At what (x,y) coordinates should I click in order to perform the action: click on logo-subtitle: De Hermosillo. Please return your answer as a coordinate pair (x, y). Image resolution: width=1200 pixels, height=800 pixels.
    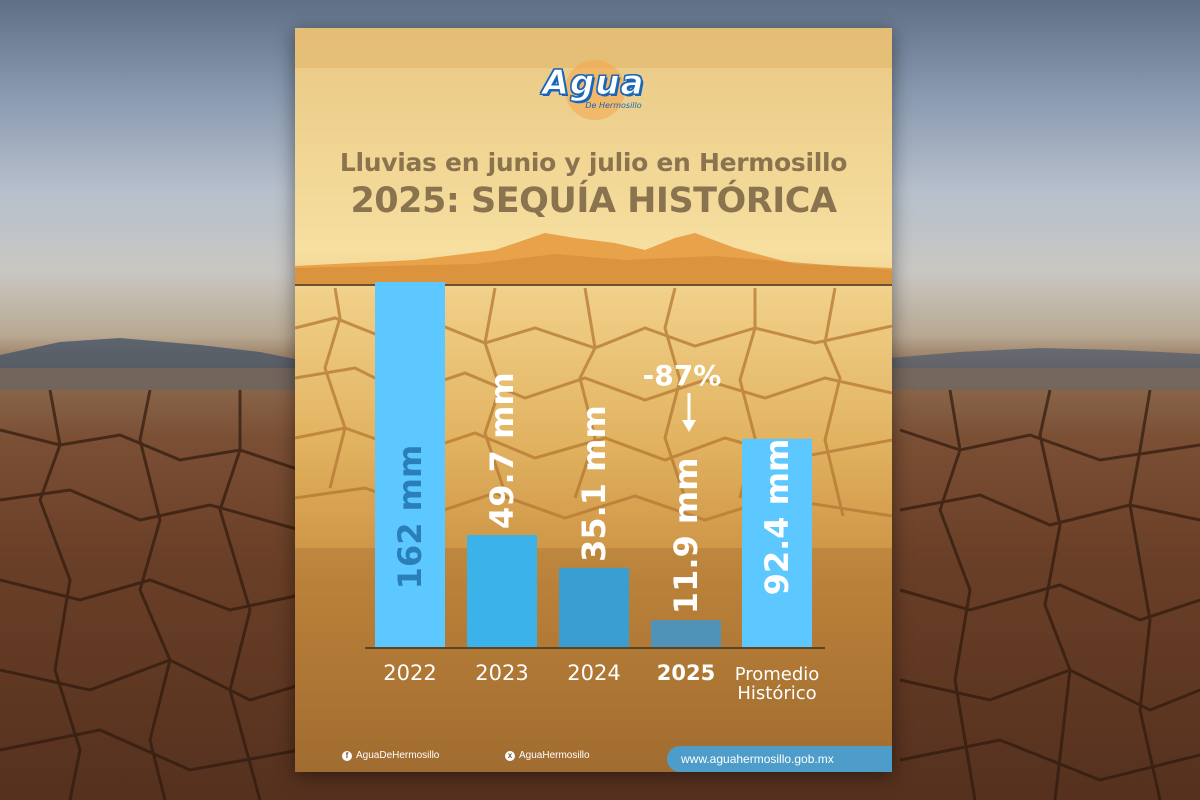
    Looking at the image, I should click on (613, 105).